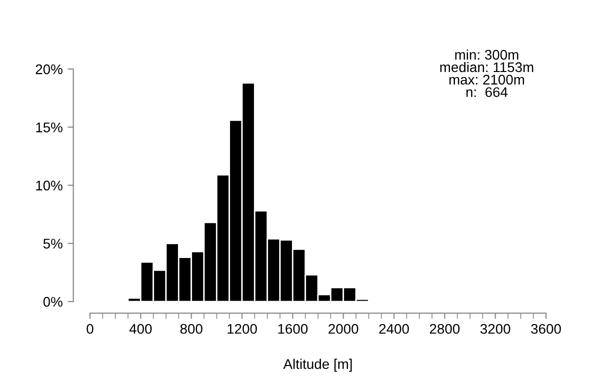  What do you see at coordinates (487, 74) in the screenshot?
I see `annotation: min: 300m median: 1153m max: 2100m n: 664` at bounding box center [487, 74].